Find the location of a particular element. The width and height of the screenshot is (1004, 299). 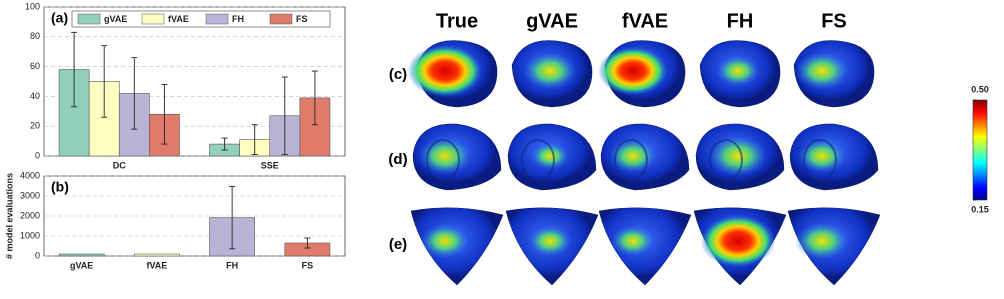

x-tick-label: SSE is located at coordinates (270, 165).